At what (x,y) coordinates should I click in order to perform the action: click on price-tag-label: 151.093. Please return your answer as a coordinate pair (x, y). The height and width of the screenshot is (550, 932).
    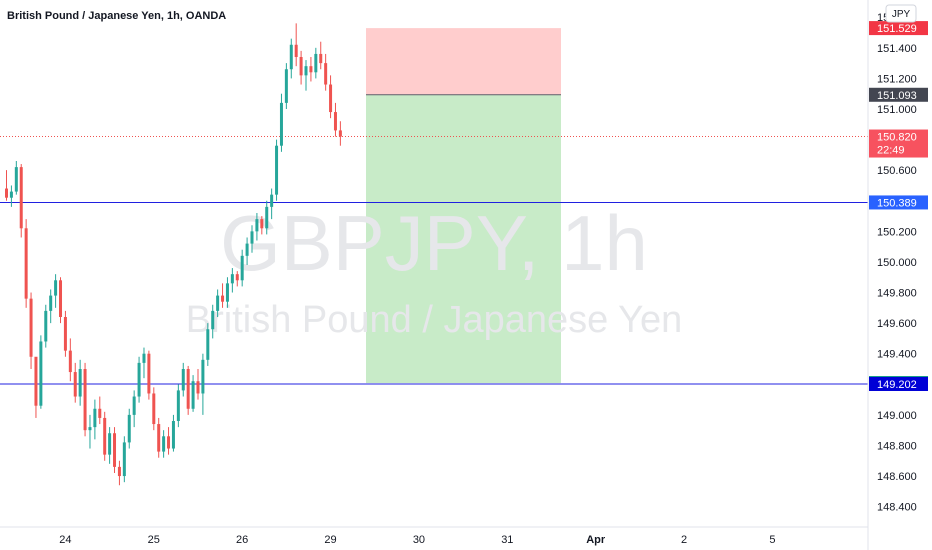
    Looking at the image, I should click on (897, 96).